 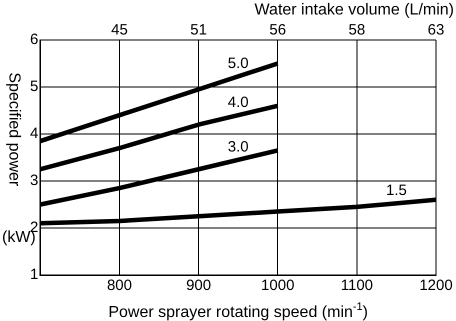 What do you see at coordinates (198, 30) in the screenshot?
I see `text: 51` at bounding box center [198, 30].